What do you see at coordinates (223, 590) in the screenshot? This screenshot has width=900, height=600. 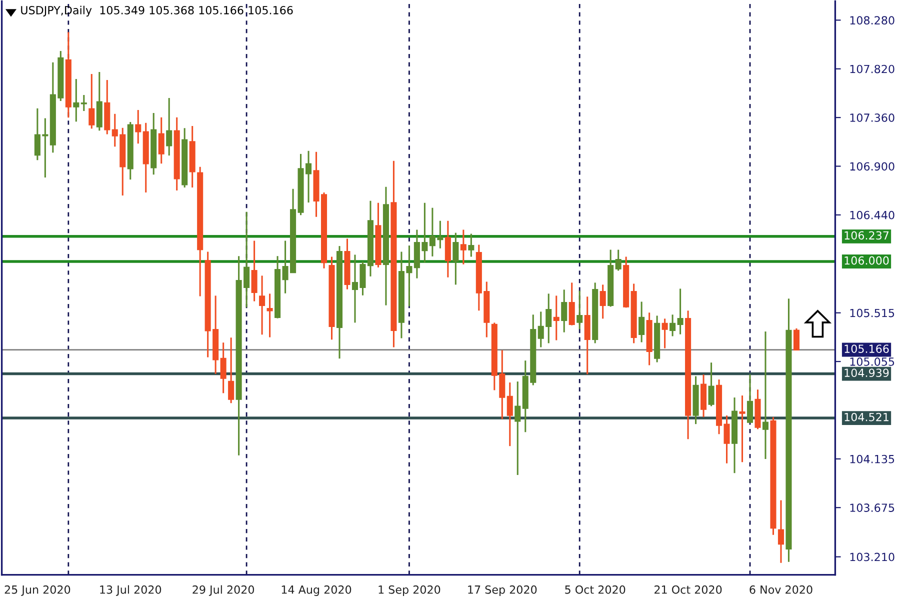 I see `x-tick-label: 29 Jul 2020` at bounding box center [223, 590].